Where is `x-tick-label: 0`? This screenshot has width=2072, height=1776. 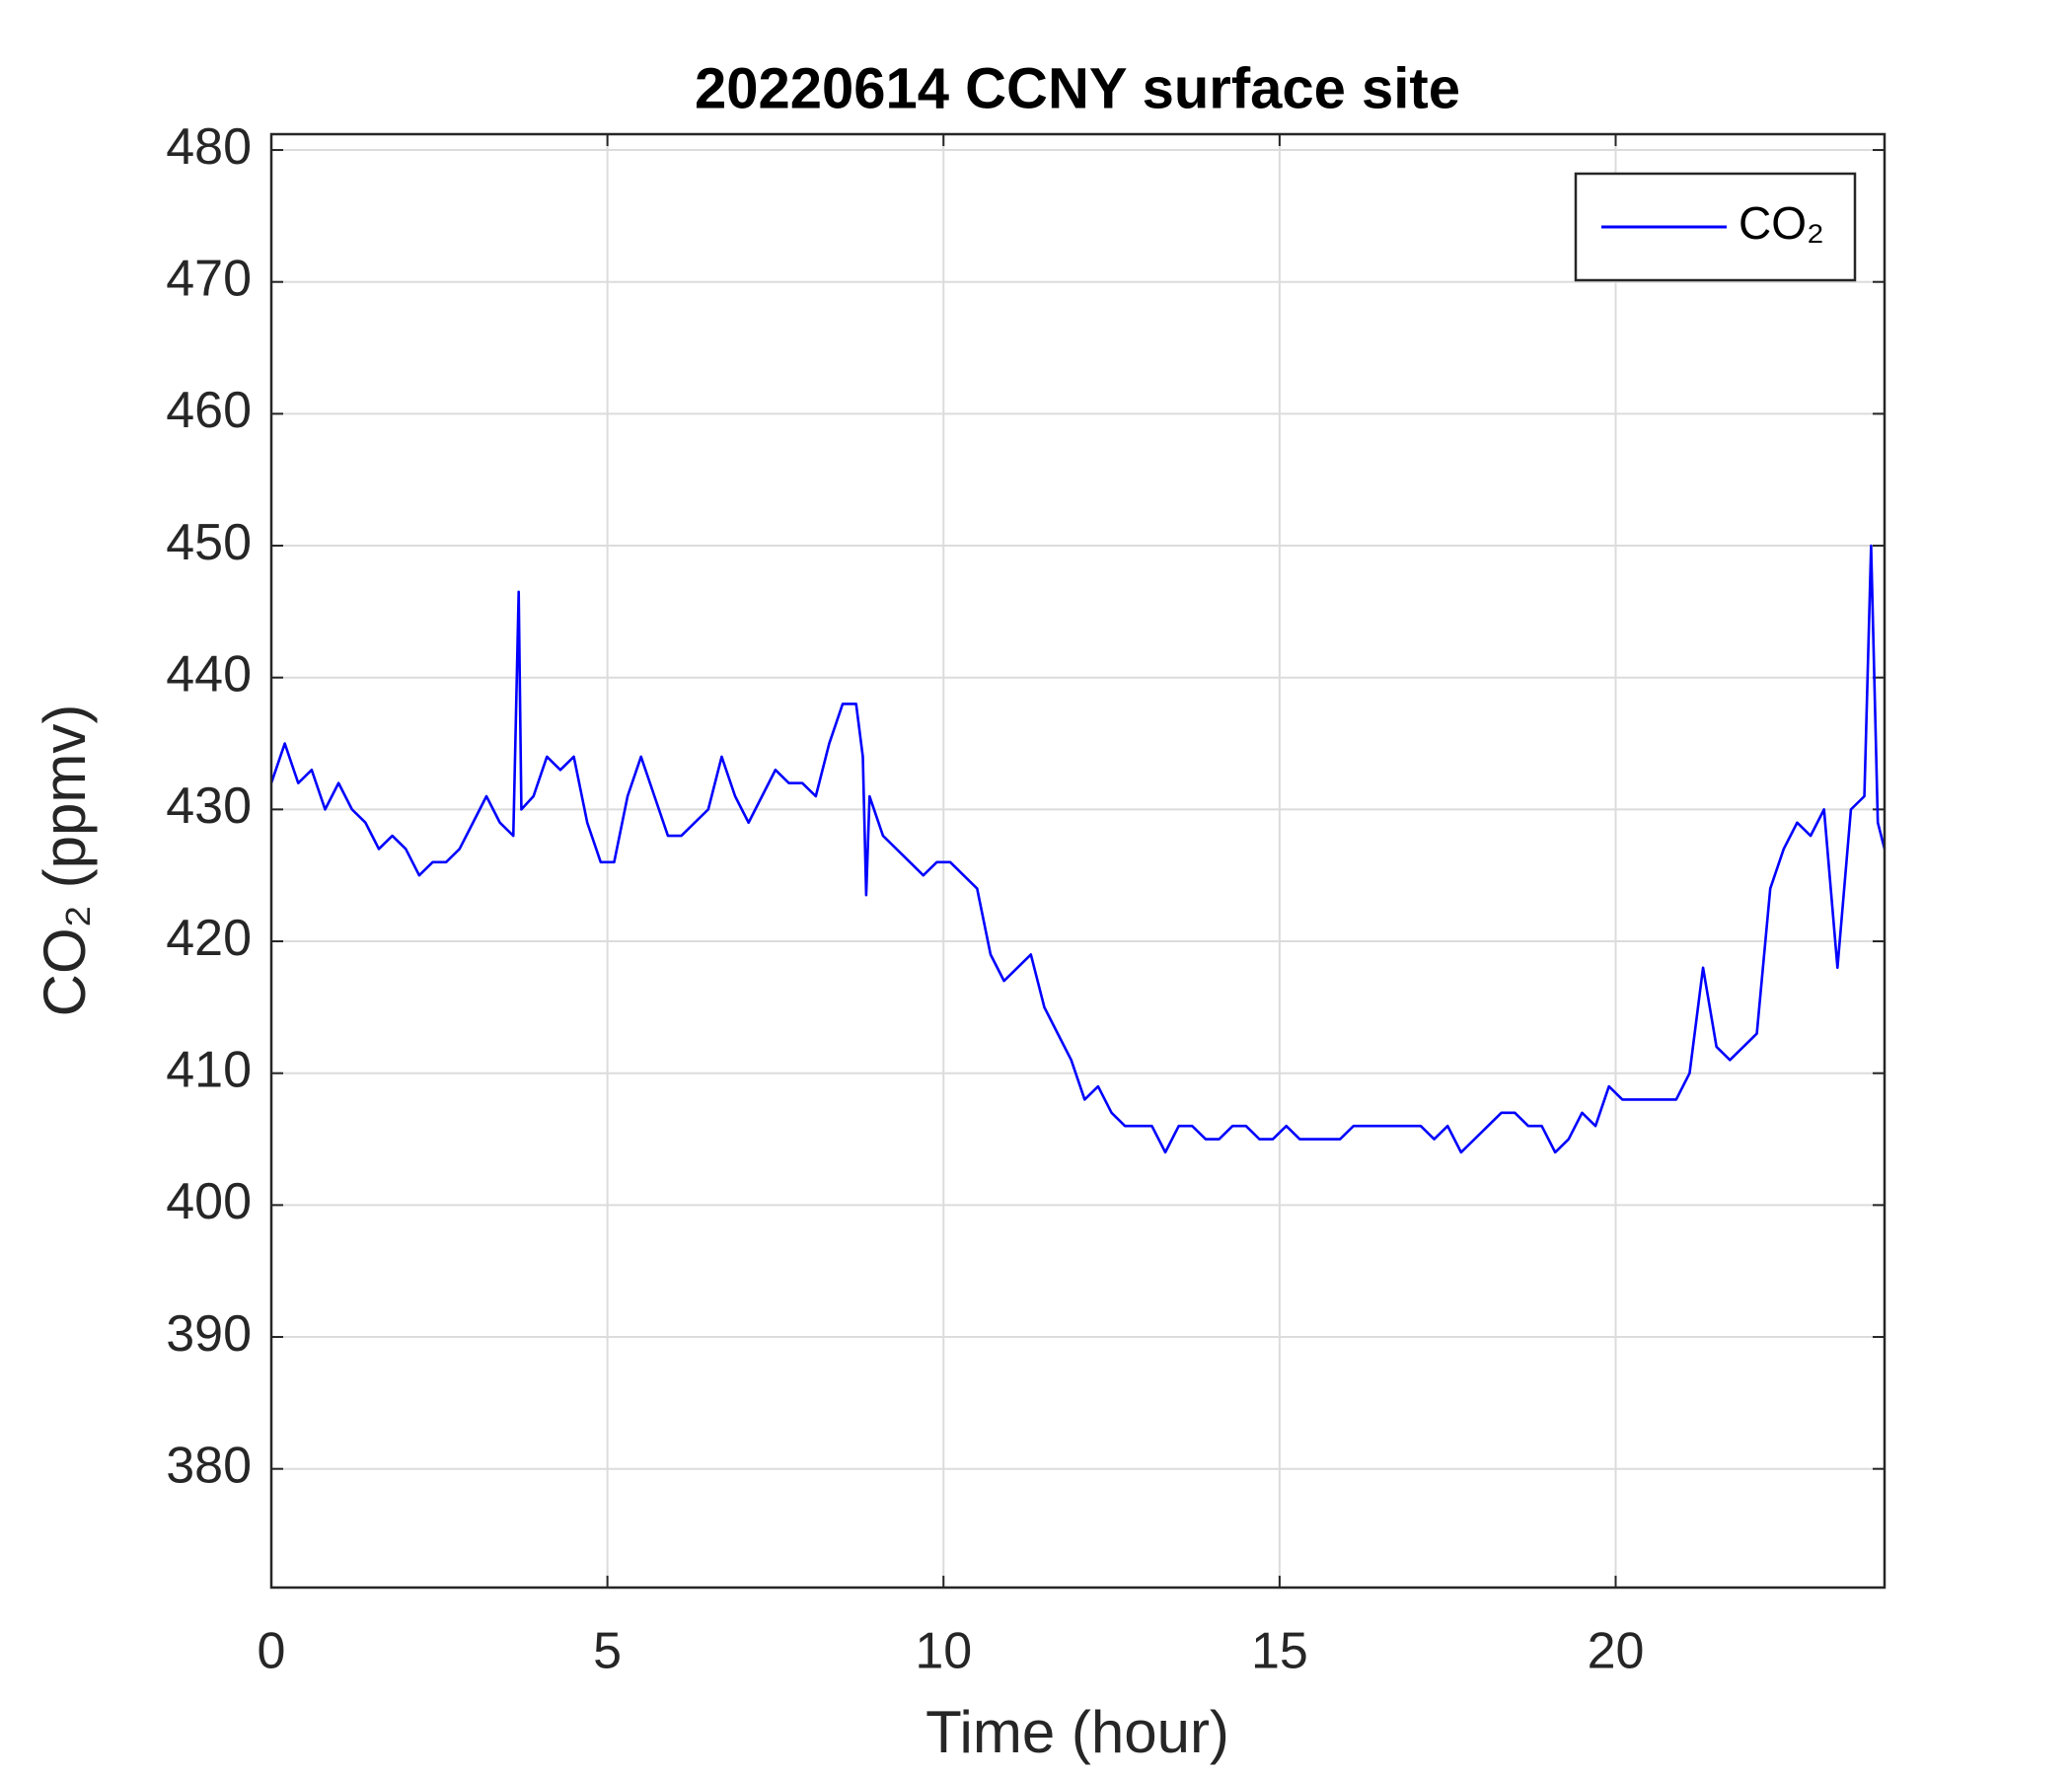
x-tick-label: 0 is located at coordinates (272, 1652).